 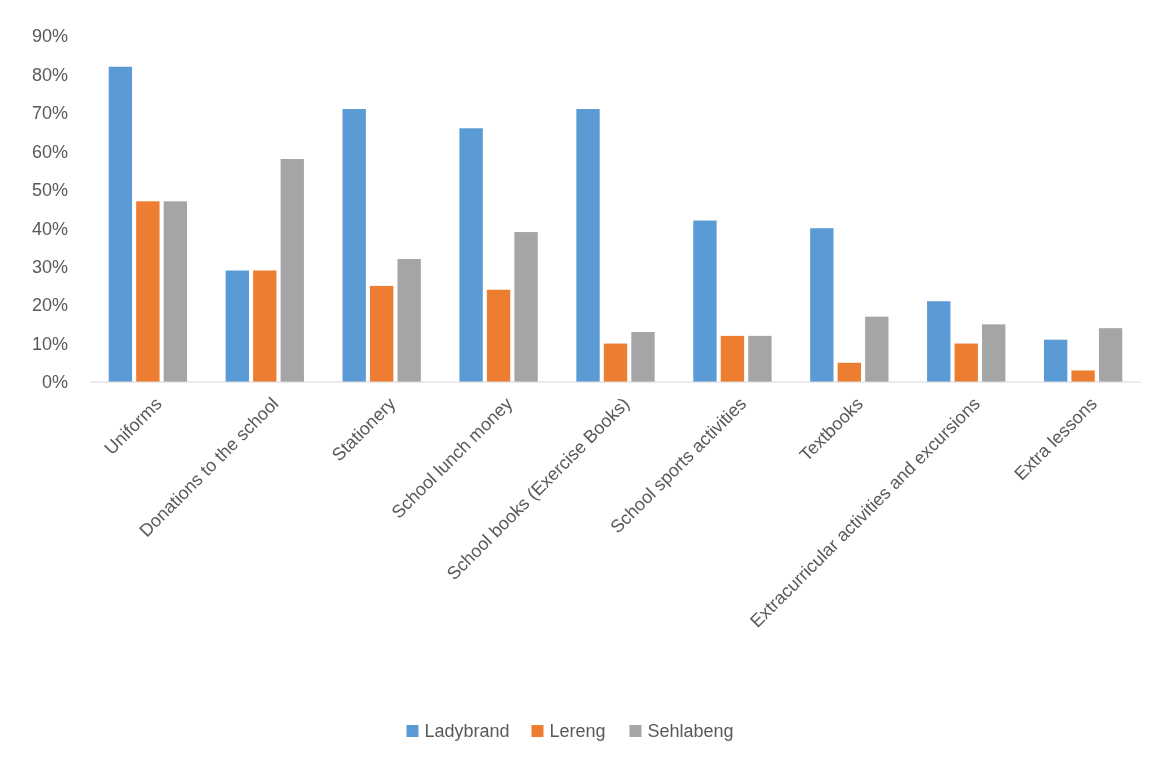 What do you see at coordinates (49, 190) in the screenshot?
I see `y-tick-label: 50%` at bounding box center [49, 190].